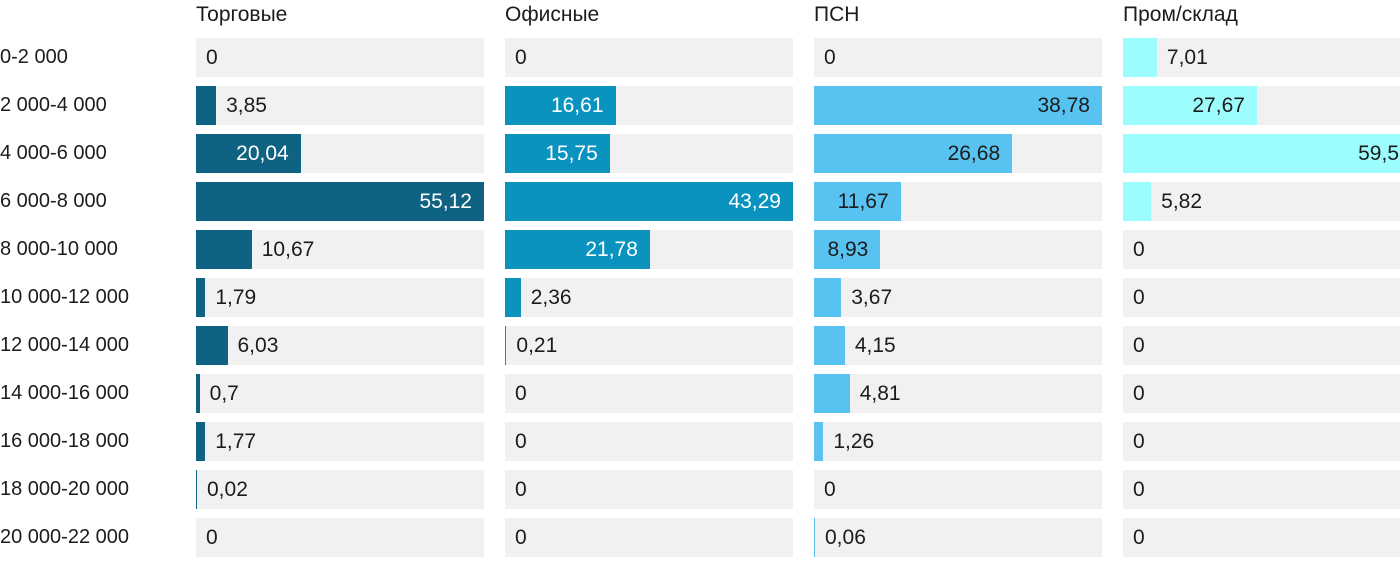 The width and height of the screenshot is (1400, 574). What do you see at coordinates (958, 345) in the screenshot?
I see `bar-track: 4,15` at bounding box center [958, 345].